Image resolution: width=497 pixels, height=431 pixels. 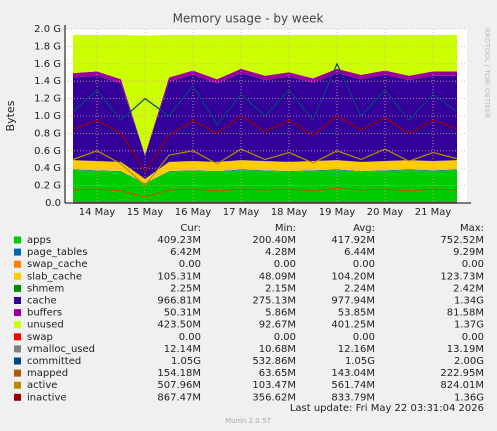 What do you see at coordinates (47, 186) in the screenshot?
I see `y-tick-label: 0.2 G` at bounding box center [47, 186].